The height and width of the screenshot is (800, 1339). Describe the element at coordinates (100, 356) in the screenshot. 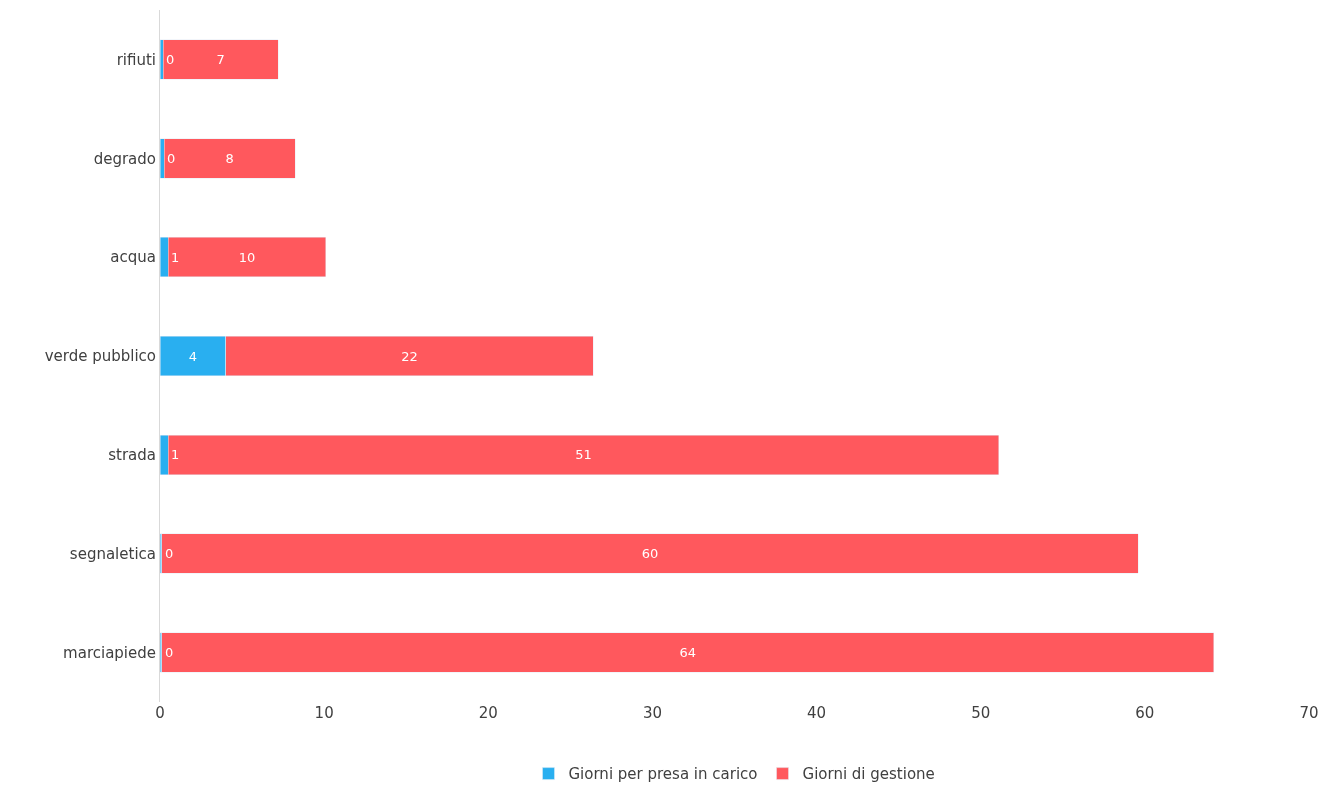

I see `y-tick-label: verde pubblico` at that location.